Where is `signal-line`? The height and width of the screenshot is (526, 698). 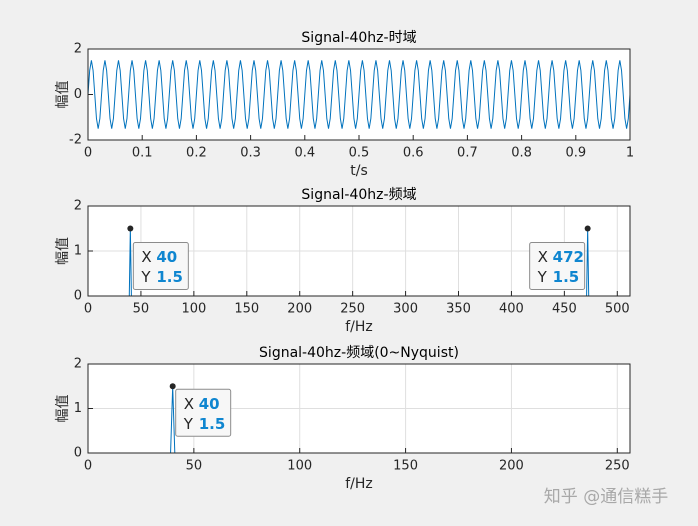 signal-line is located at coordinates (359, 94).